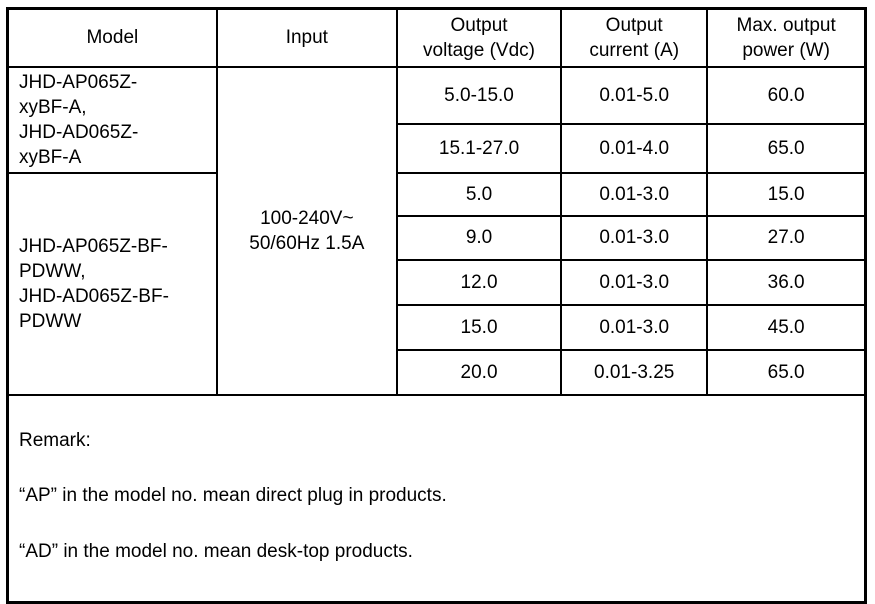 The height and width of the screenshot is (604, 875). I want to click on current-cell: 0.01-4.0, so click(634, 148).